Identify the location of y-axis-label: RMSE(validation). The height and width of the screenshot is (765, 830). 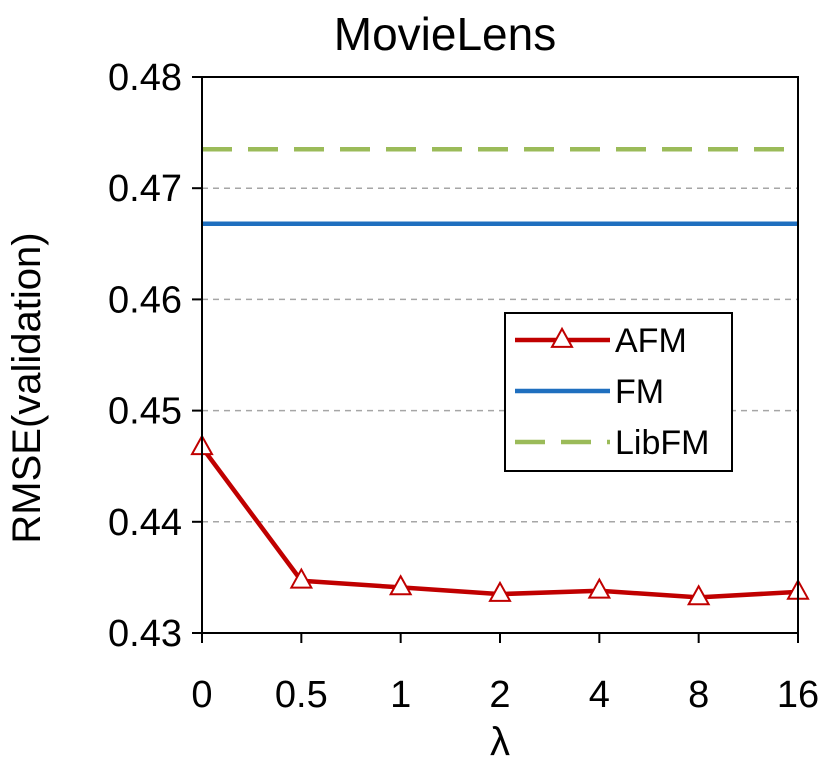
(27, 387).